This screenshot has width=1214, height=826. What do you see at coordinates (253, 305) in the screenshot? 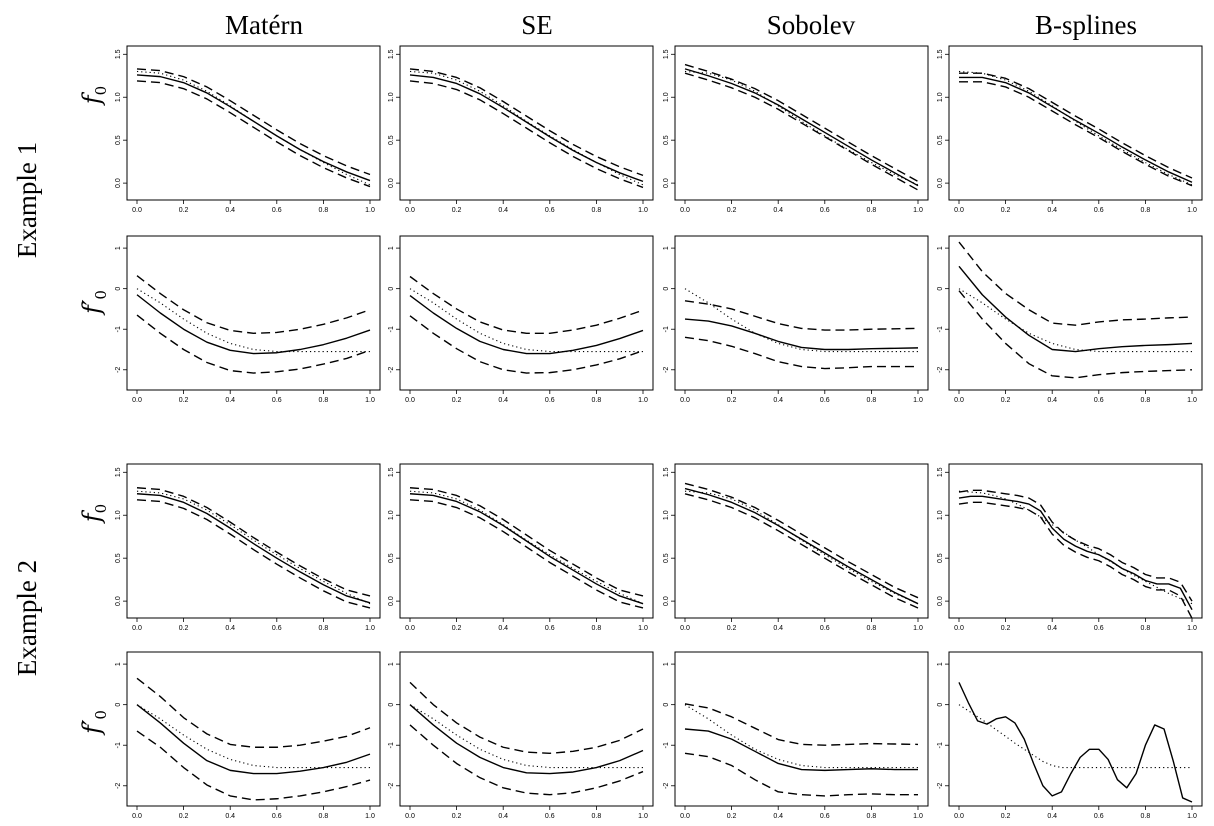
I see `series-line-upper-band` at bounding box center [253, 305].